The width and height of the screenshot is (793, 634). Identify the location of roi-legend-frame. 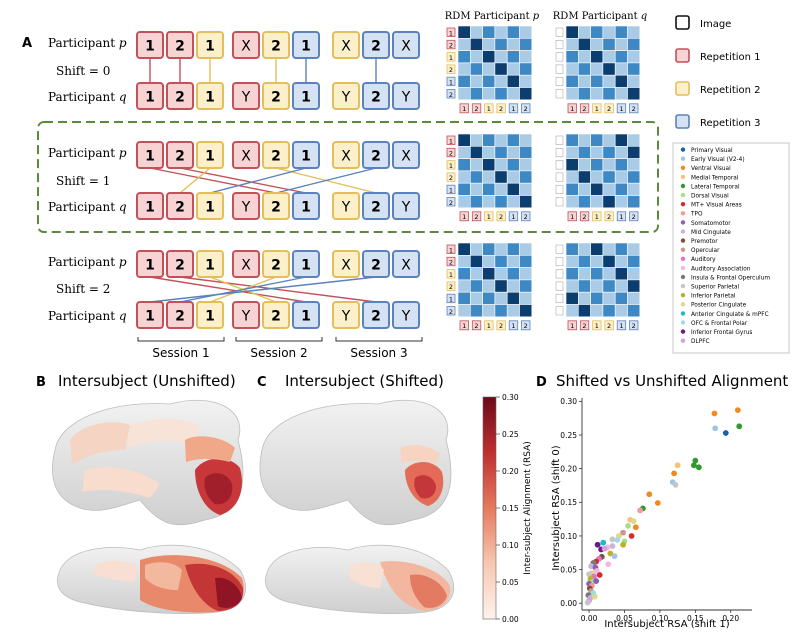
(731, 248).